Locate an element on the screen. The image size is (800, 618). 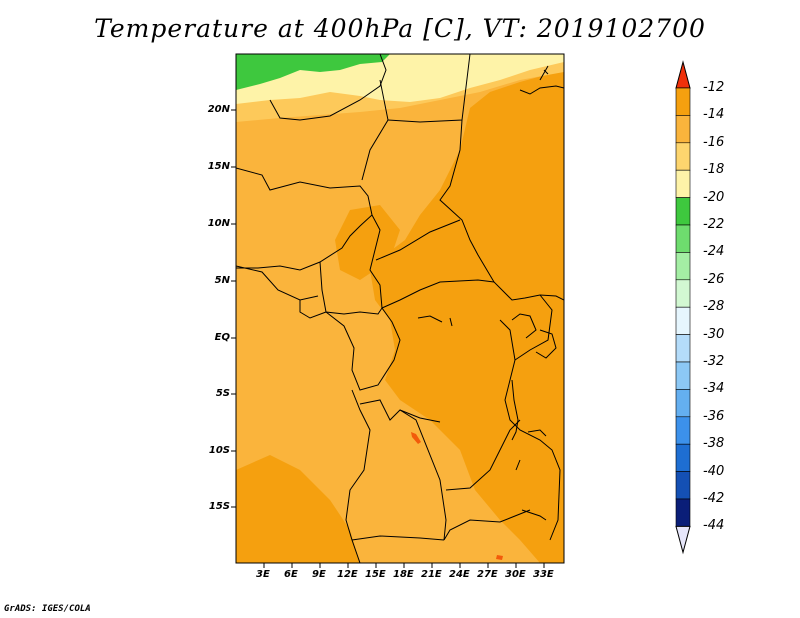
lon-tick-label: 15E is located at coordinates (375, 574).